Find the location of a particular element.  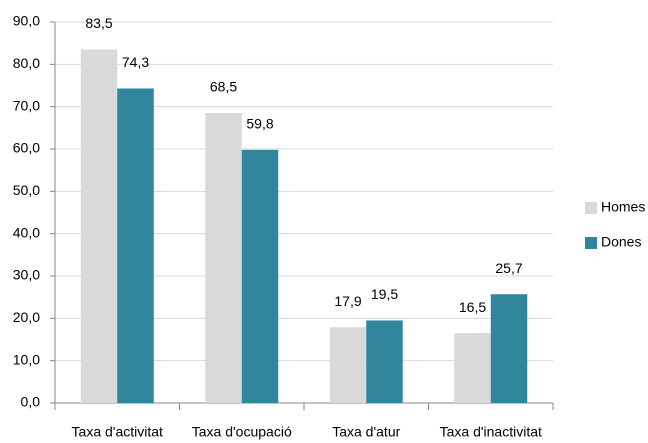

legend-label: Homes is located at coordinates (623, 207).